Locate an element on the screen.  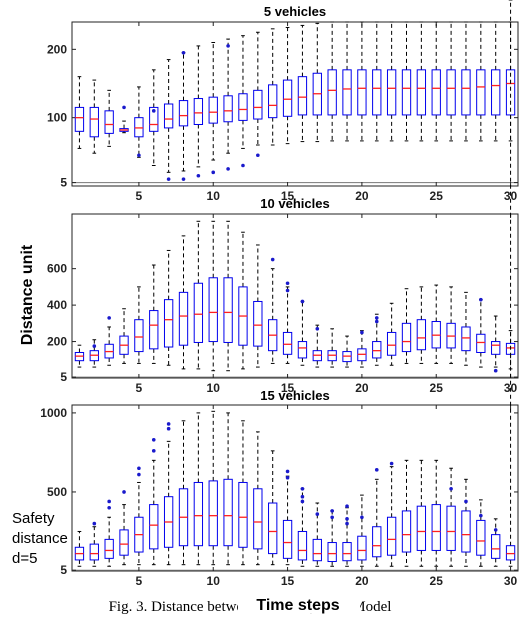
panel-title: 5 vehicles is located at coordinates (295, 11).